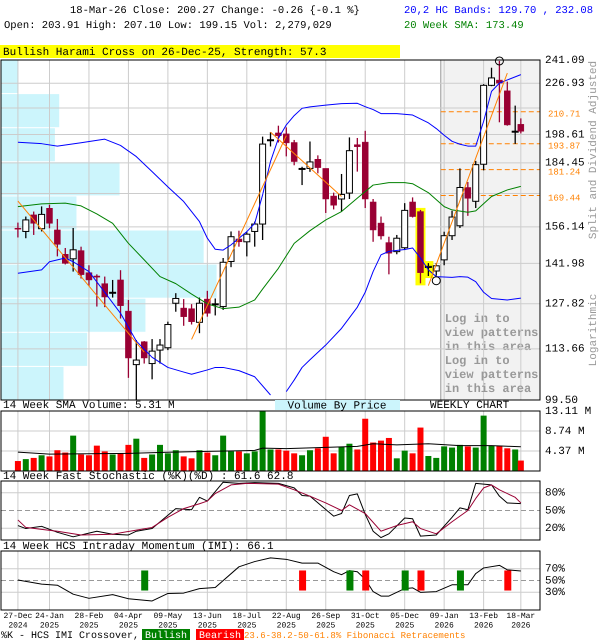  What do you see at coordinates (168, 26) in the screenshot?
I see `text: Open: 203.91 High: 207.10 Low: 199.15 Vol: 2,279,029` at bounding box center [168, 26].